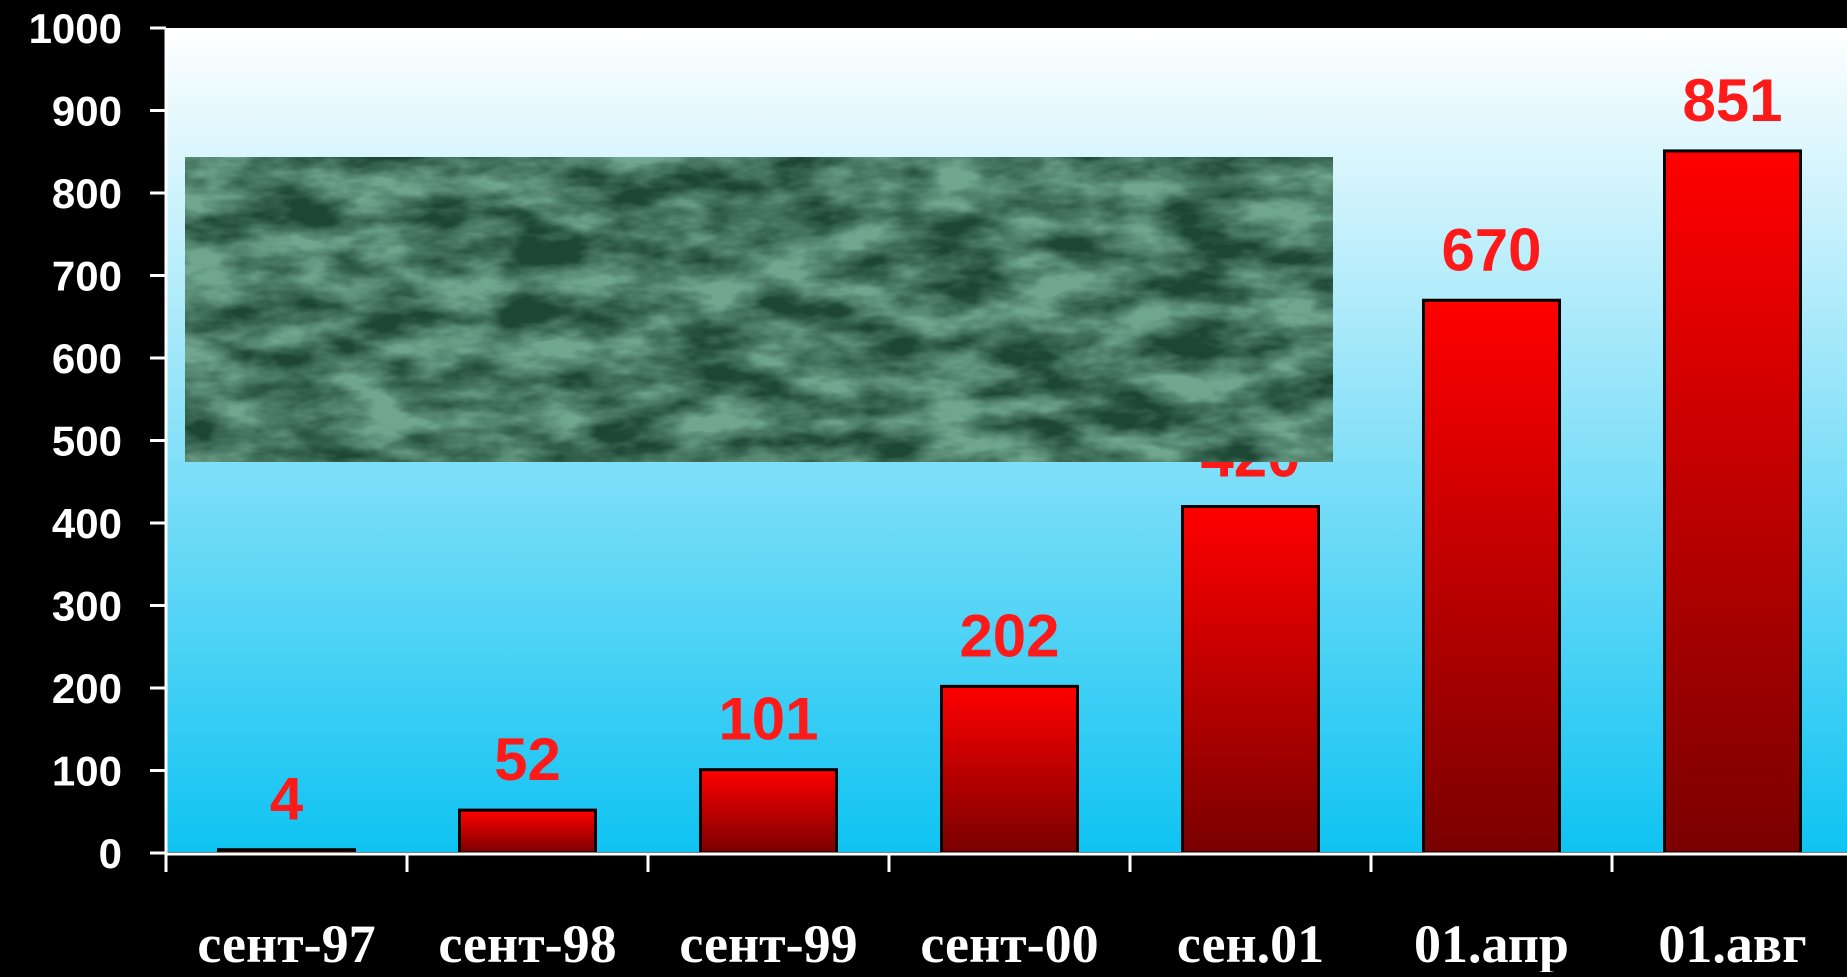 The width and height of the screenshot is (1847, 977). I want to click on data-label-4: 202, so click(1009, 635).